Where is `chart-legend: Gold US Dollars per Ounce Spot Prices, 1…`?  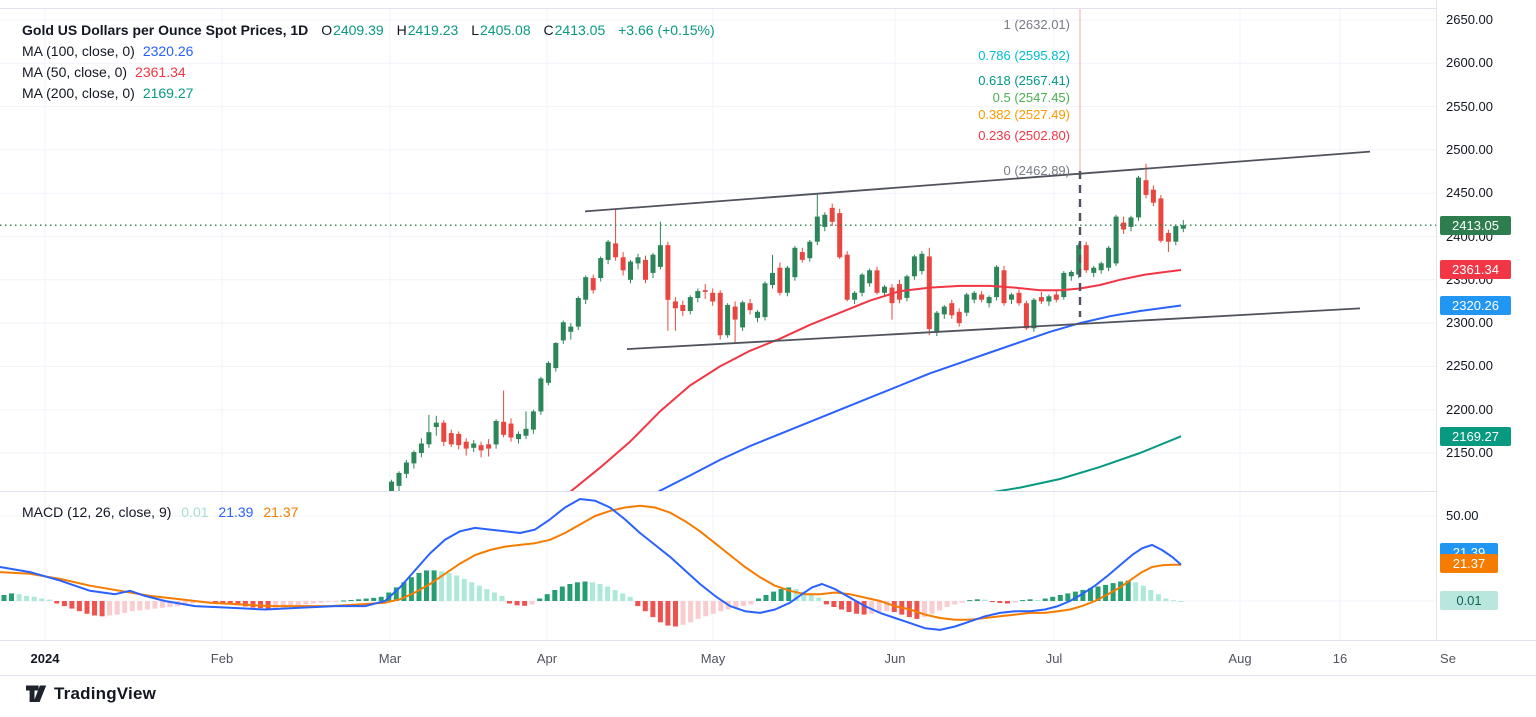
chart-legend: Gold US Dollars per Ounce Spot Prices, 1… is located at coordinates (368, 62).